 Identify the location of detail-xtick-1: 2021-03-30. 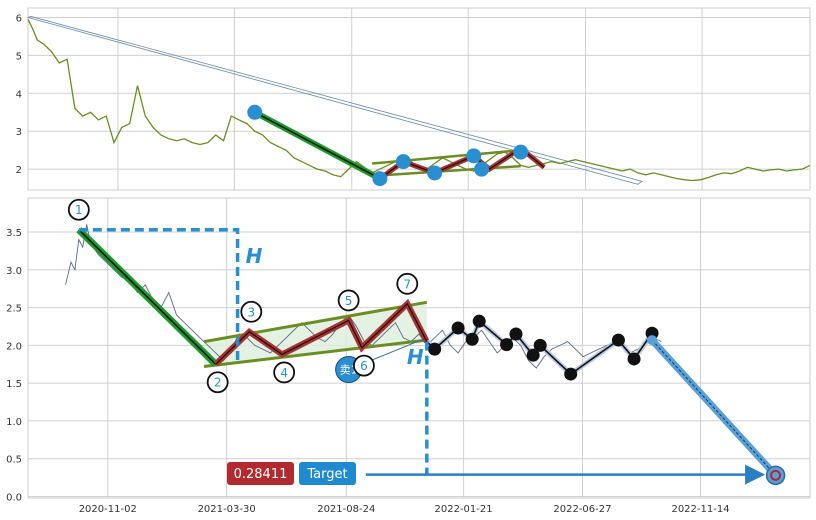
(227, 509).